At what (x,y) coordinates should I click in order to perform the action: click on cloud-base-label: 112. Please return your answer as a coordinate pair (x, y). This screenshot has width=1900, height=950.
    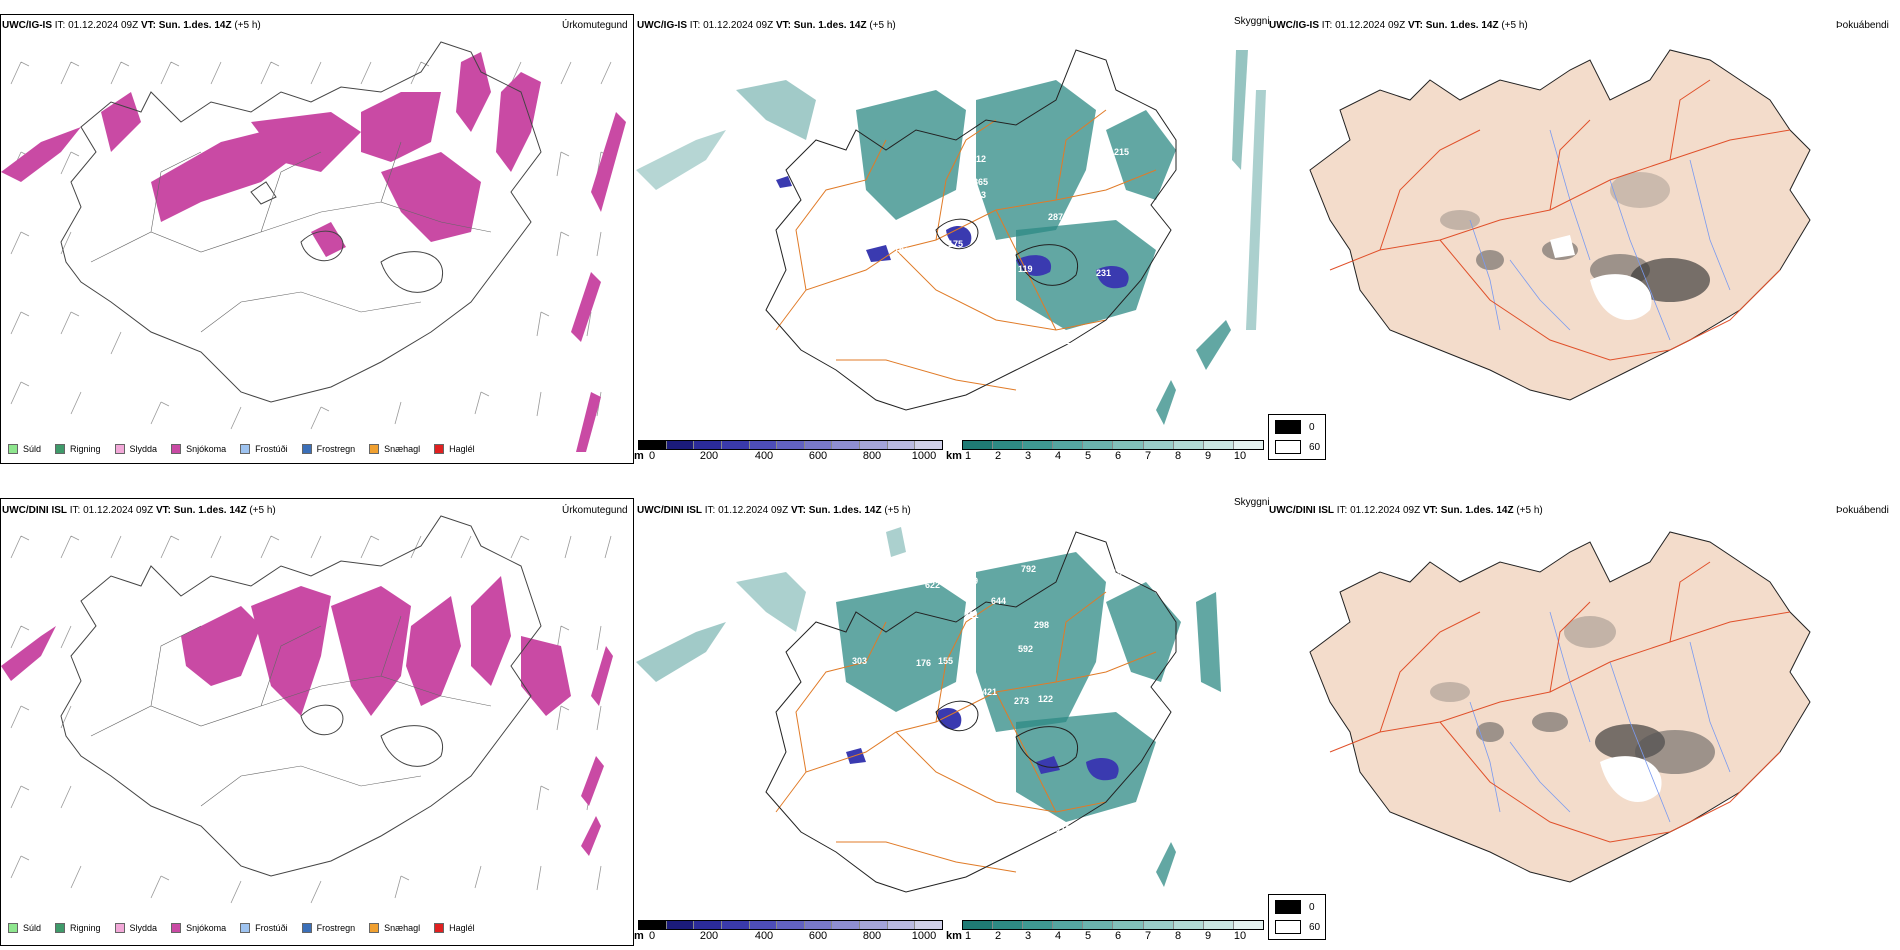
    Looking at the image, I should click on (1063, 341).